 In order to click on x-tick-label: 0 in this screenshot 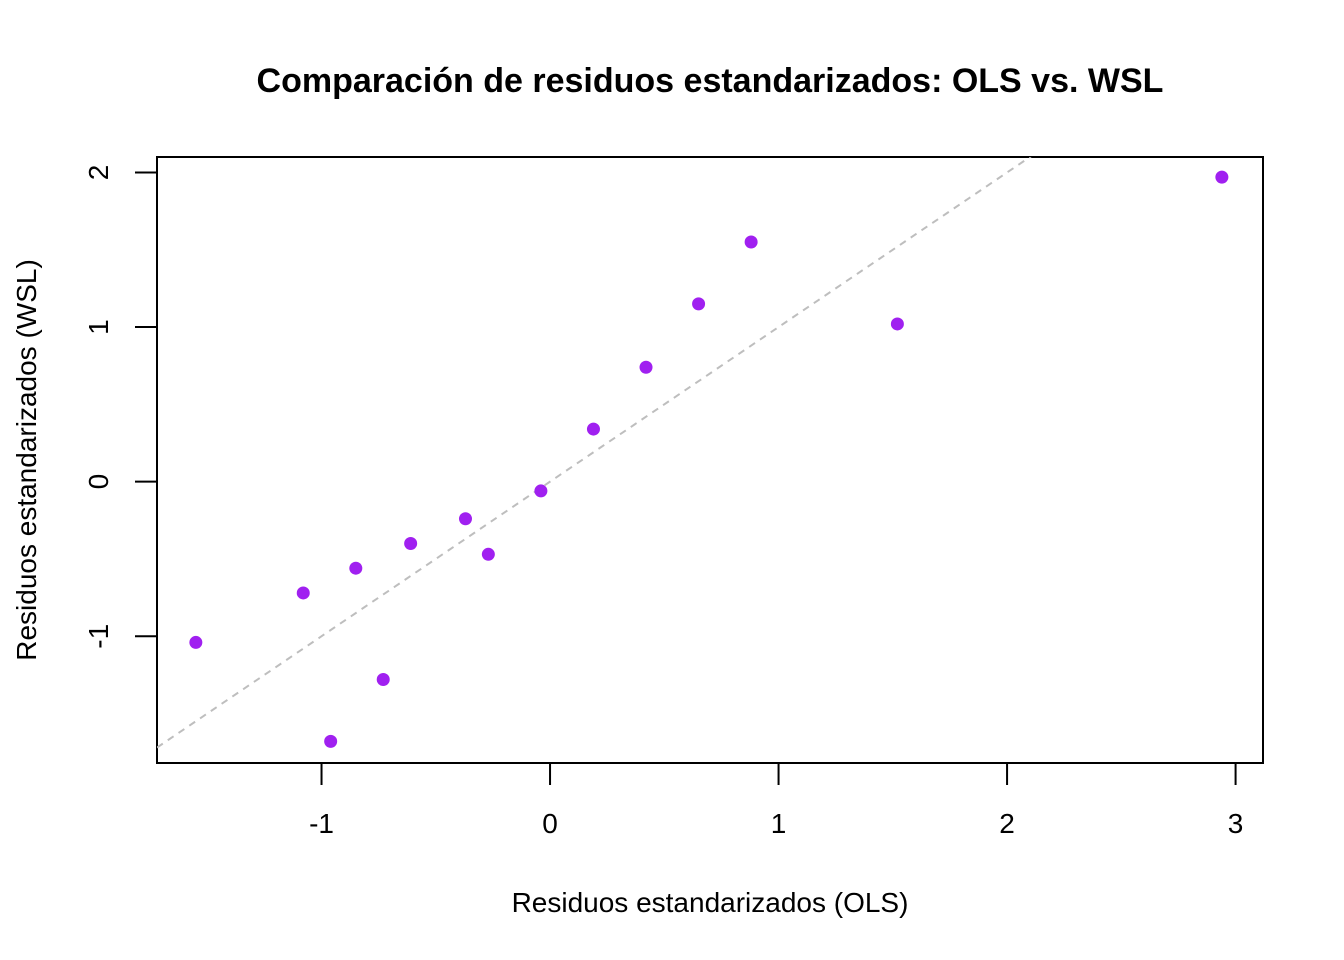, I will do `click(550, 823)`.